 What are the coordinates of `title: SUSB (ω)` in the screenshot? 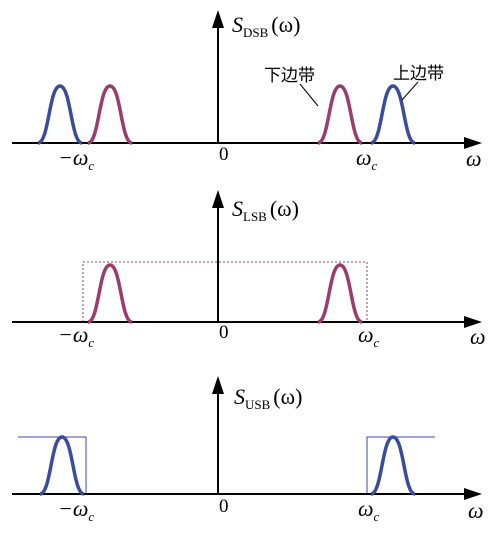 It's located at (268, 398).